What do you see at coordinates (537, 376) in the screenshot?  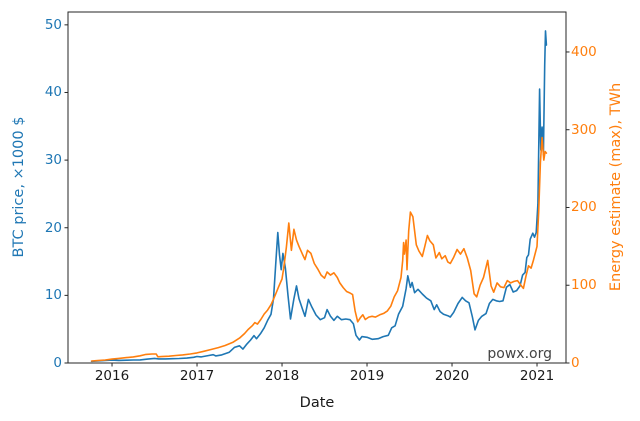 I see `x-tick-label: 2021` at bounding box center [537, 376].